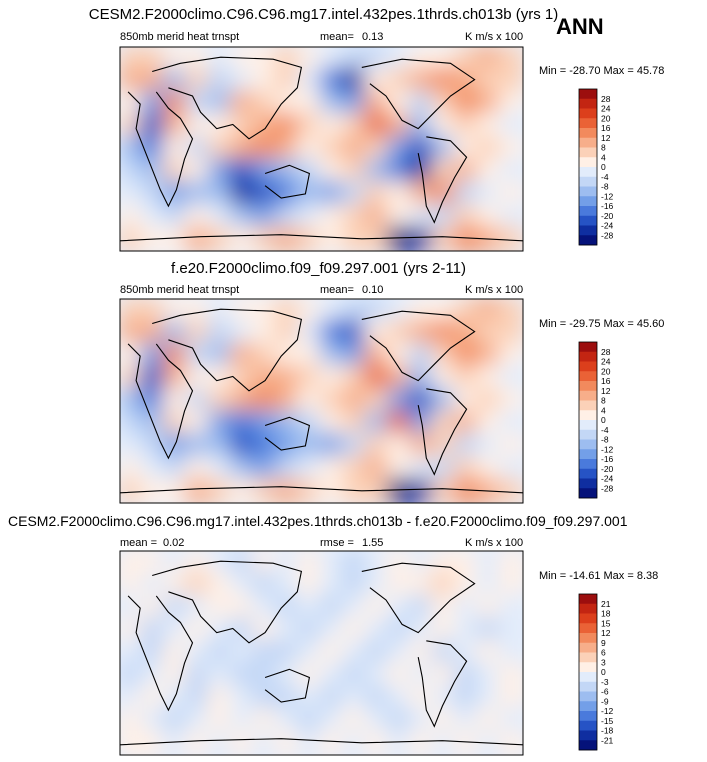  Describe the element at coordinates (494, 290) in the screenshot. I see `panel-2-units: K m/s x 100` at that location.